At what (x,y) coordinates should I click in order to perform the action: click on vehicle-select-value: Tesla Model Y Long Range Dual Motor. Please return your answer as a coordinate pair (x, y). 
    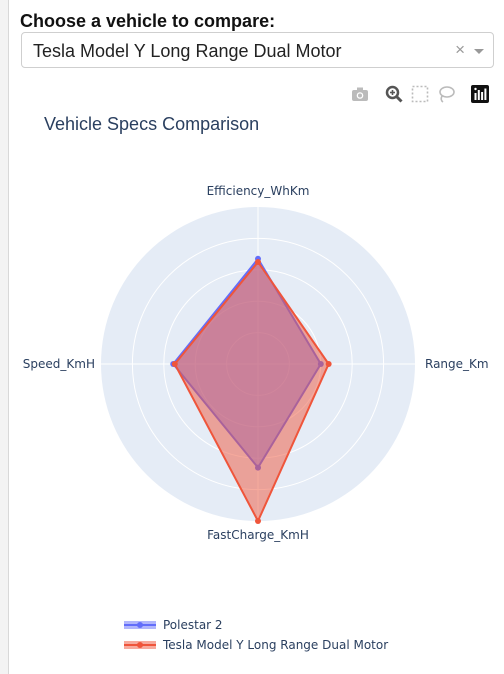
    Looking at the image, I should click on (187, 51).